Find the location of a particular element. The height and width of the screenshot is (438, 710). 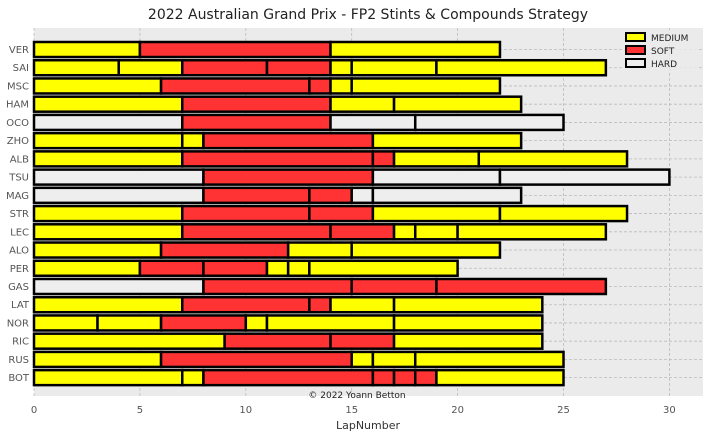

y-tick-label-per: PER is located at coordinates (19, 269).